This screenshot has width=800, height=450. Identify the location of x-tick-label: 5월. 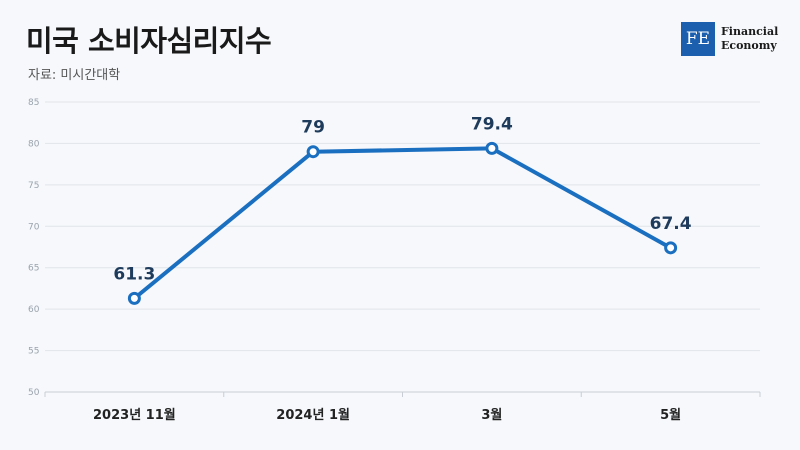
(670, 415).